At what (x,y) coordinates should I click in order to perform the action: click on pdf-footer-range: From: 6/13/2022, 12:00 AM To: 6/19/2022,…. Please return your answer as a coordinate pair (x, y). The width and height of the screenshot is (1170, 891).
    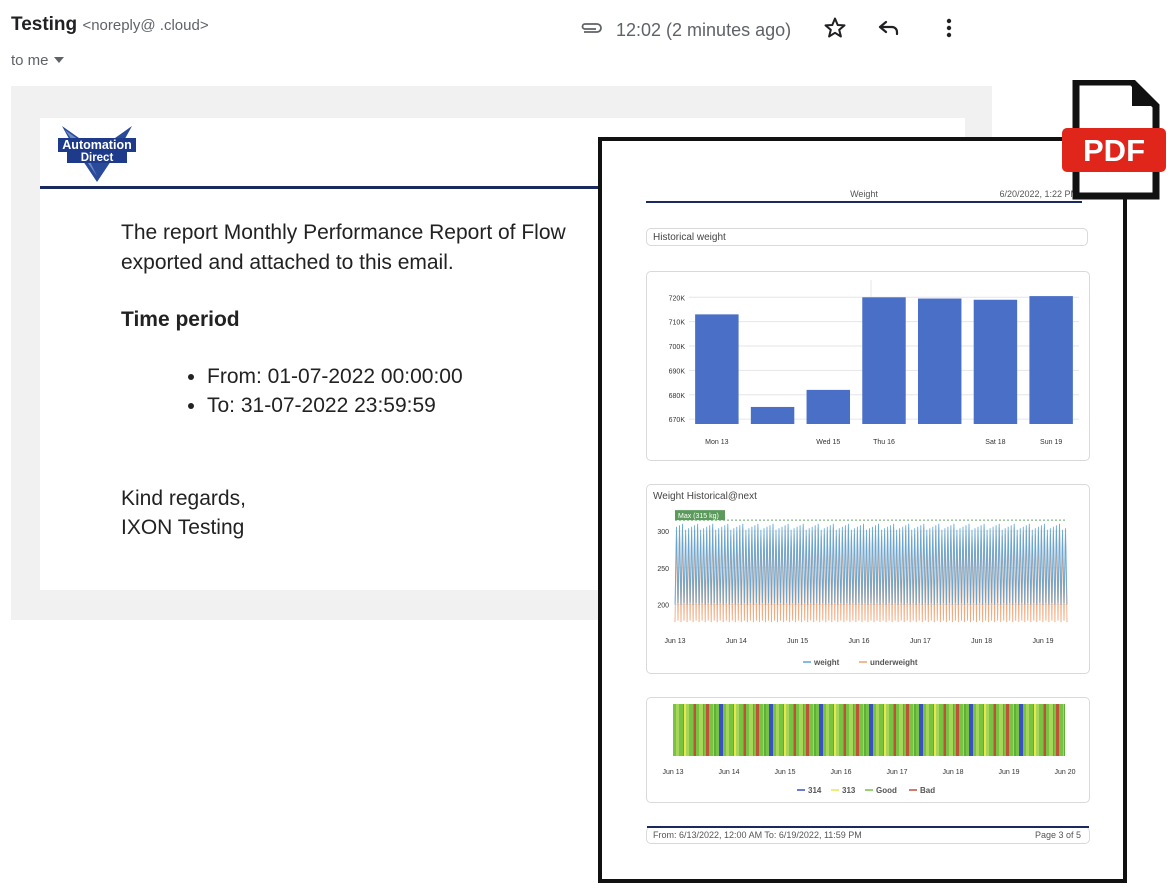
    Looking at the image, I should click on (757, 835).